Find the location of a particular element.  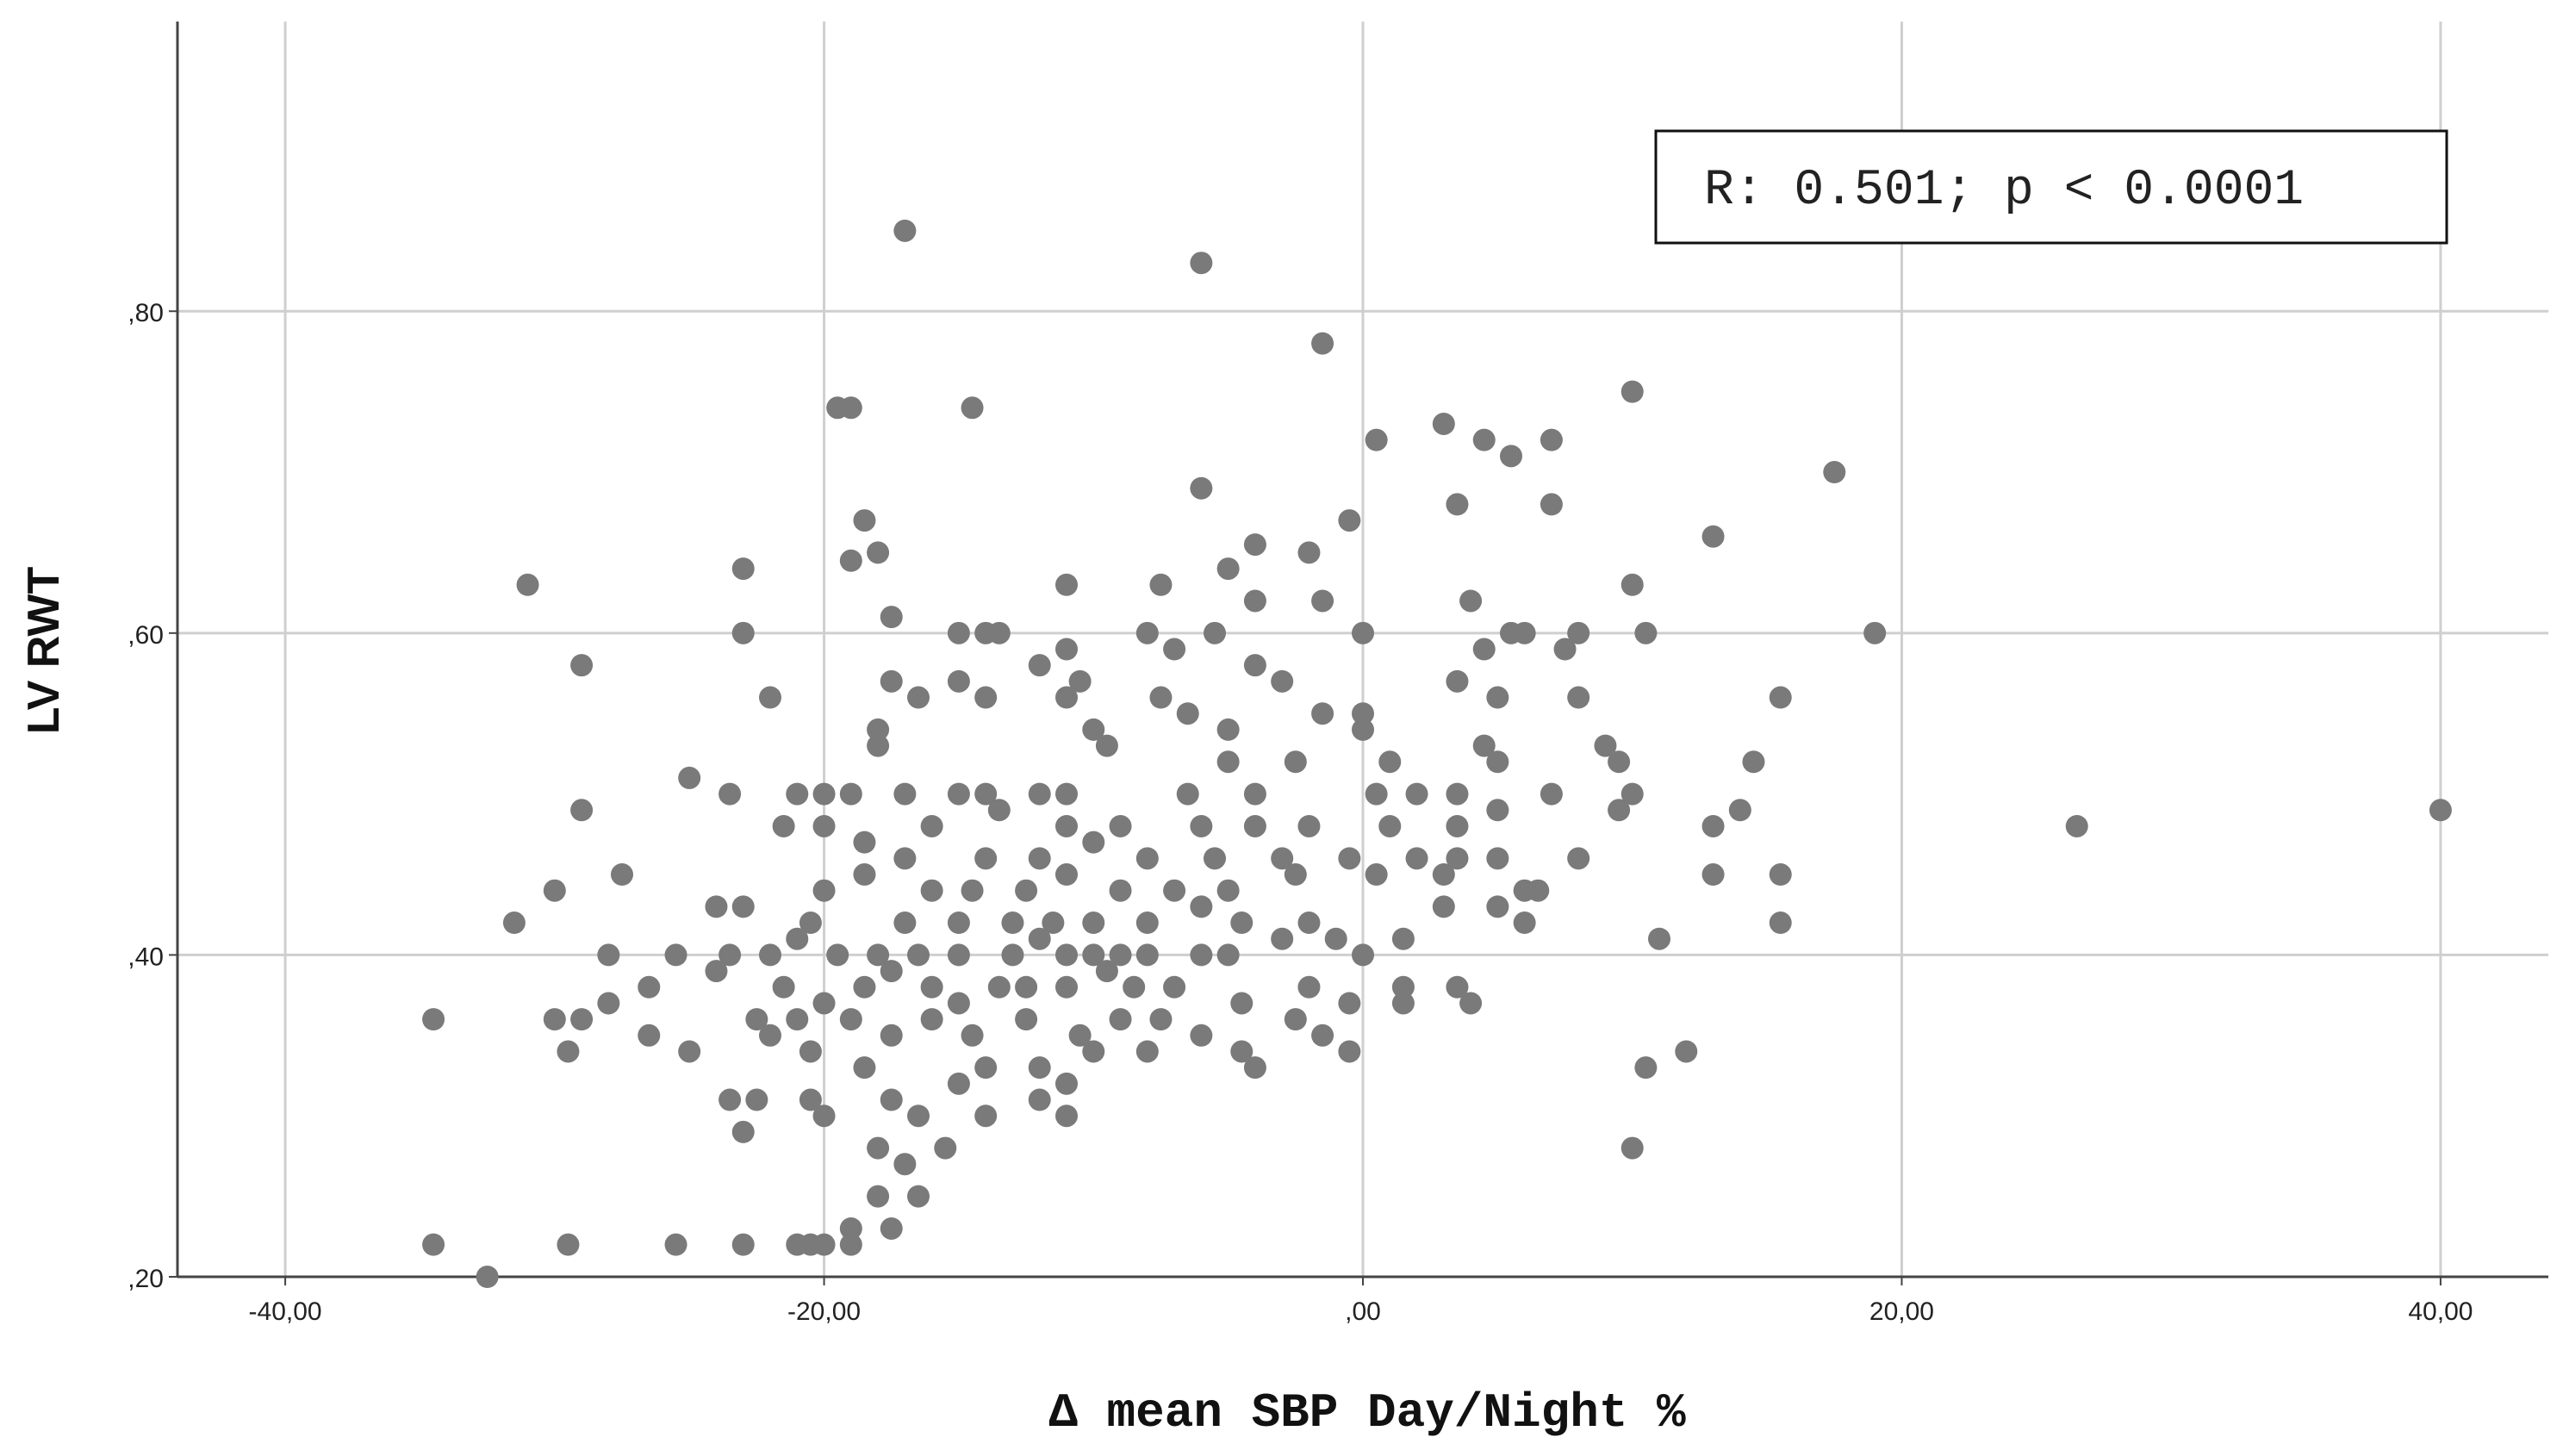

x-tick-label: ,00 is located at coordinates (1363, 1312).